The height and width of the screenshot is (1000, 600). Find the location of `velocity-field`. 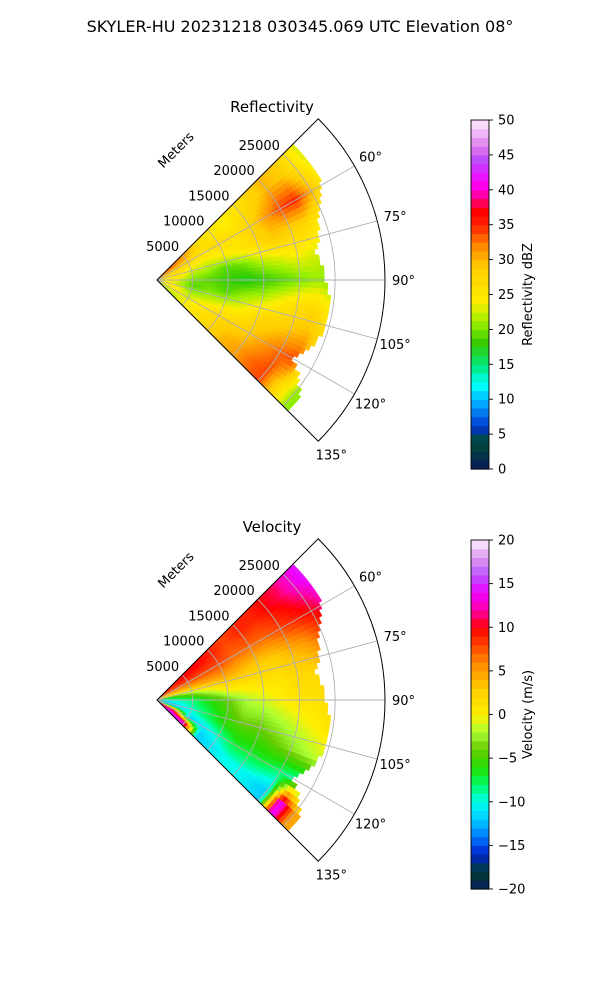

velocity-field is located at coordinates (244, 697).